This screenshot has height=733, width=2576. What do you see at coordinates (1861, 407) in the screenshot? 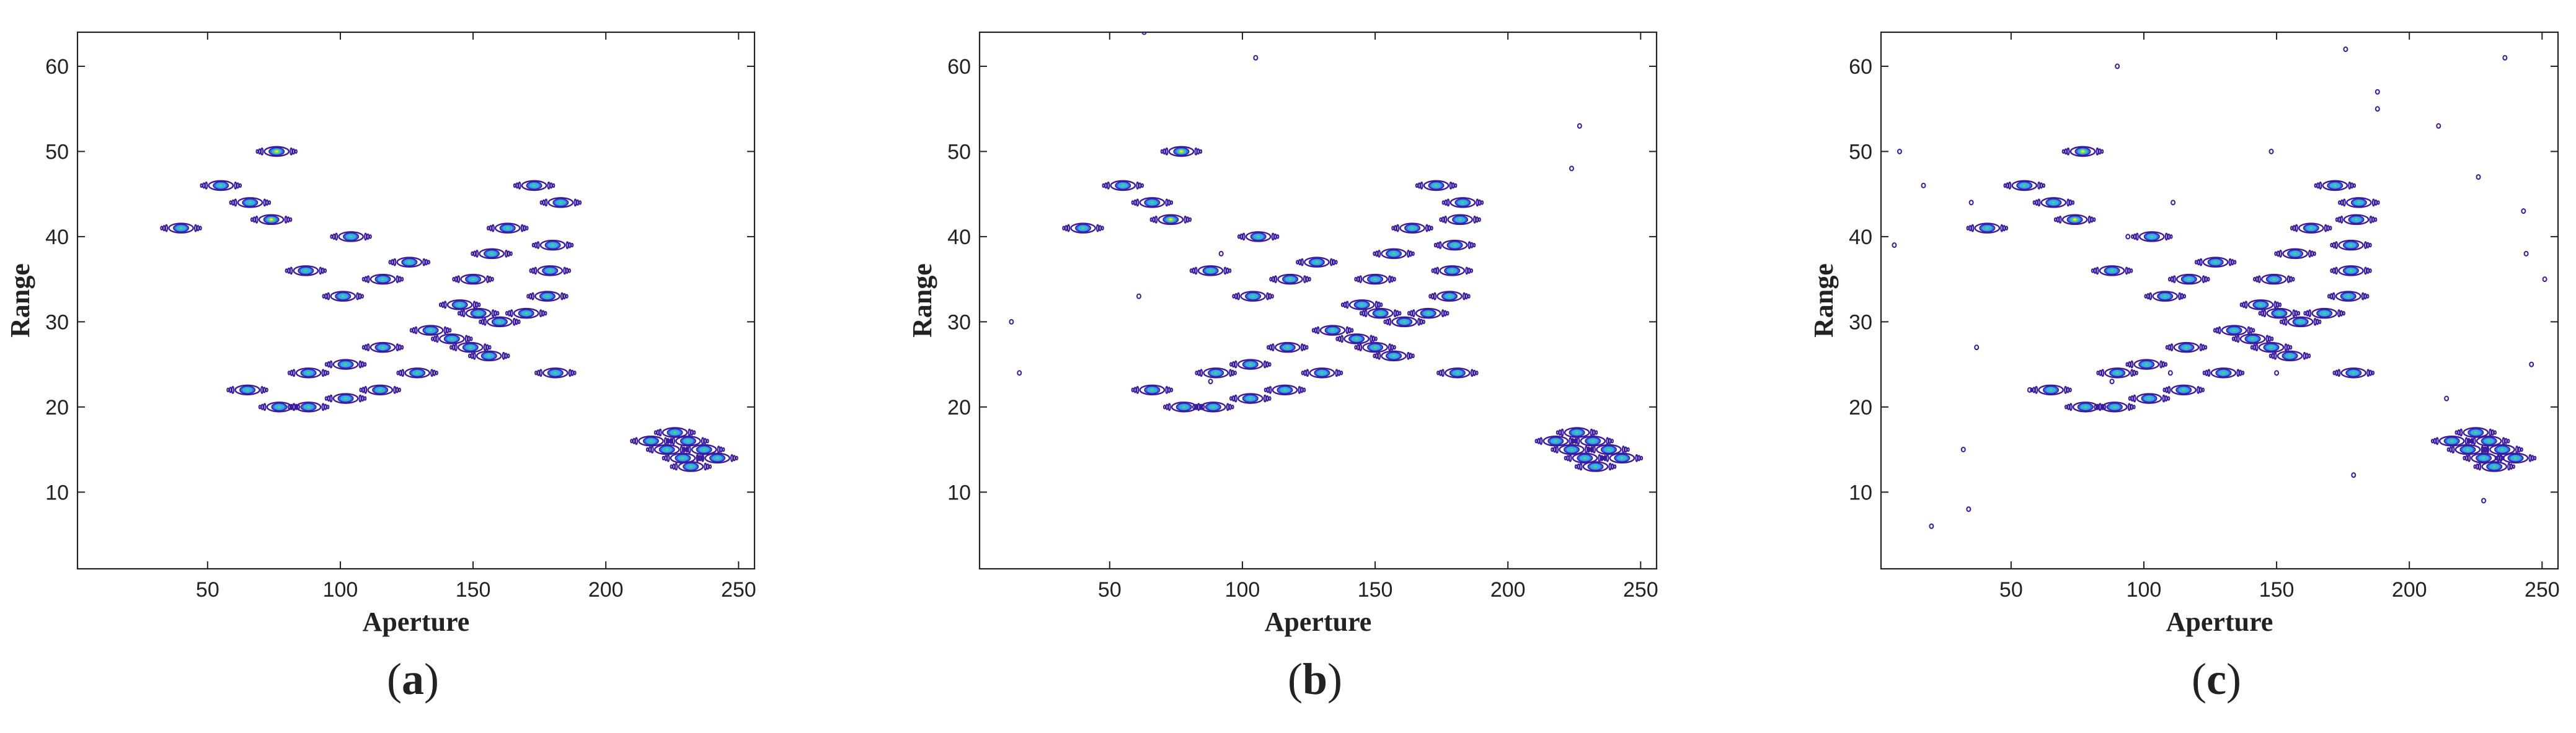
I see `y-tick-label: 20` at bounding box center [1861, 407].